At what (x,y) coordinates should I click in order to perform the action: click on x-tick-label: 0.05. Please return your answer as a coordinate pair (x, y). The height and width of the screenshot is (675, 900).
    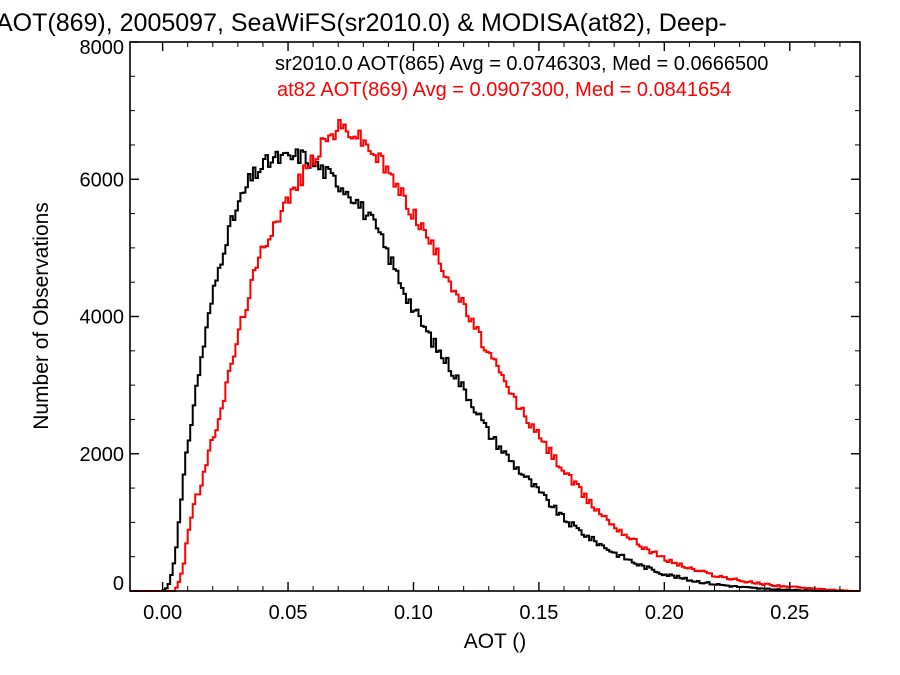
    Looking at the image, I should click on (288, 613).